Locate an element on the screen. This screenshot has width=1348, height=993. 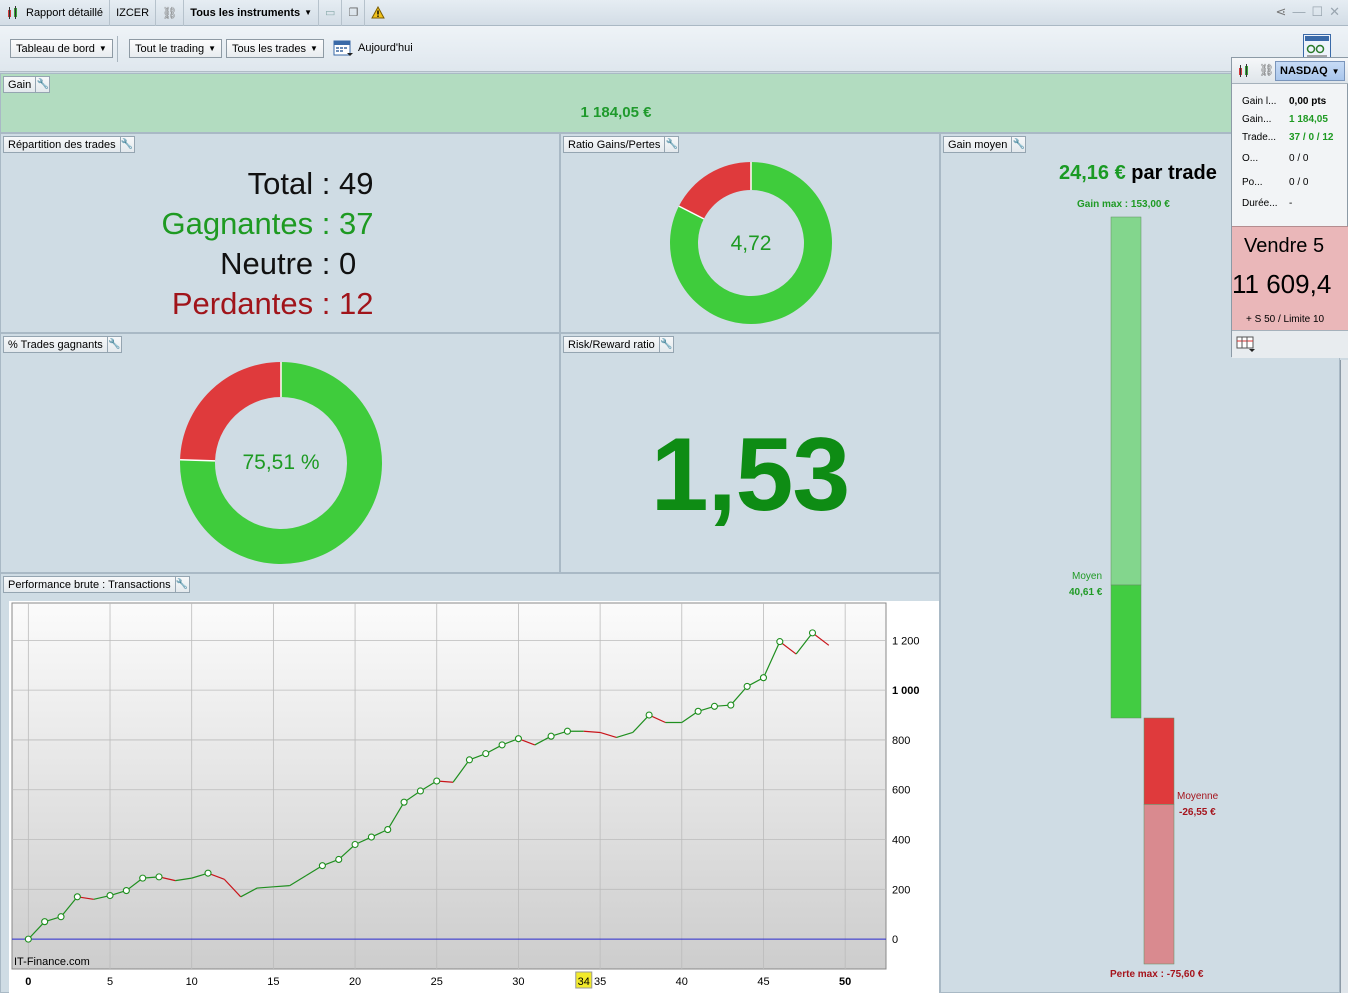
trading-dropdown: Tout le trading ▼ is located at coordinates (176, 48).